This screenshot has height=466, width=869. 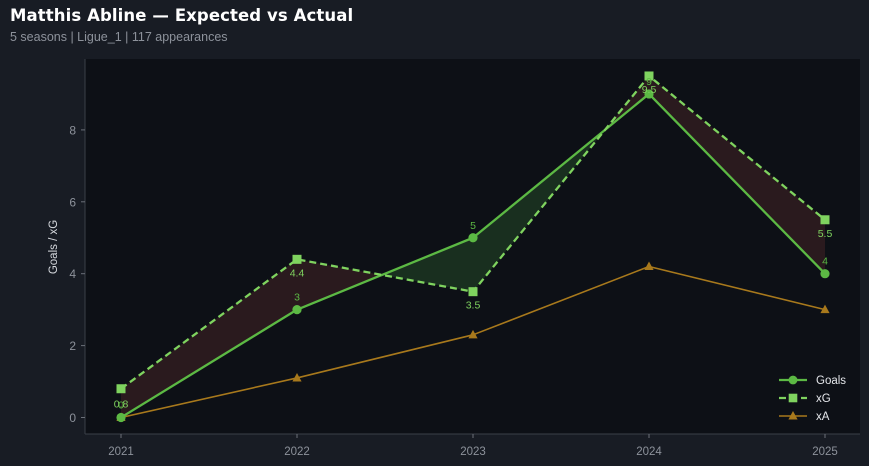 What do you see at coordinates (649, 452) in the screenshot?
I see `x-tick-label: 2024` at bounding box center [649, 452].